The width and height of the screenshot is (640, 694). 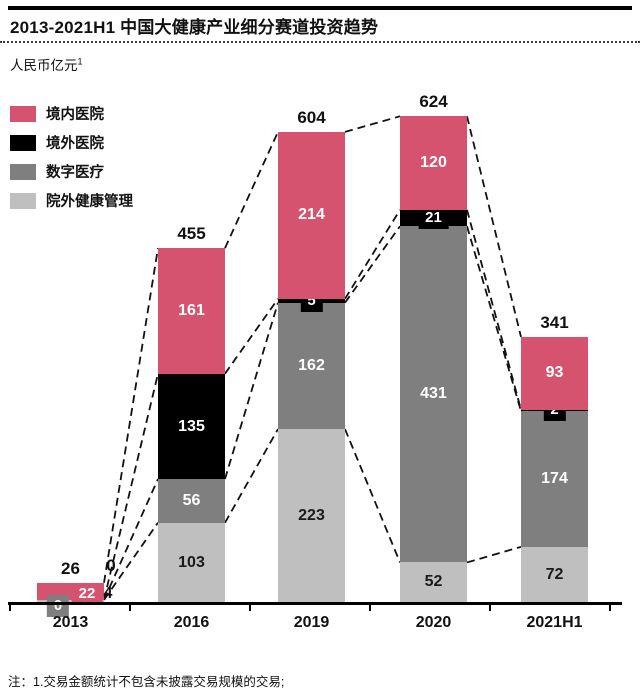 I want to click on segment-value-label: 214, so click(x=311, y=214).